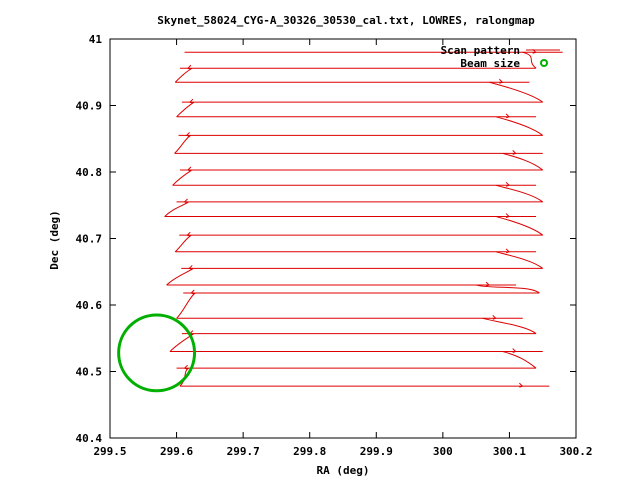 Image resolution: width=640 pixels, height=480 pixels. What do you see at coordinates (490, 63) in the screenshot?
I see `legend-label-beam-size: Beam size` at bounding box center [490, 63].